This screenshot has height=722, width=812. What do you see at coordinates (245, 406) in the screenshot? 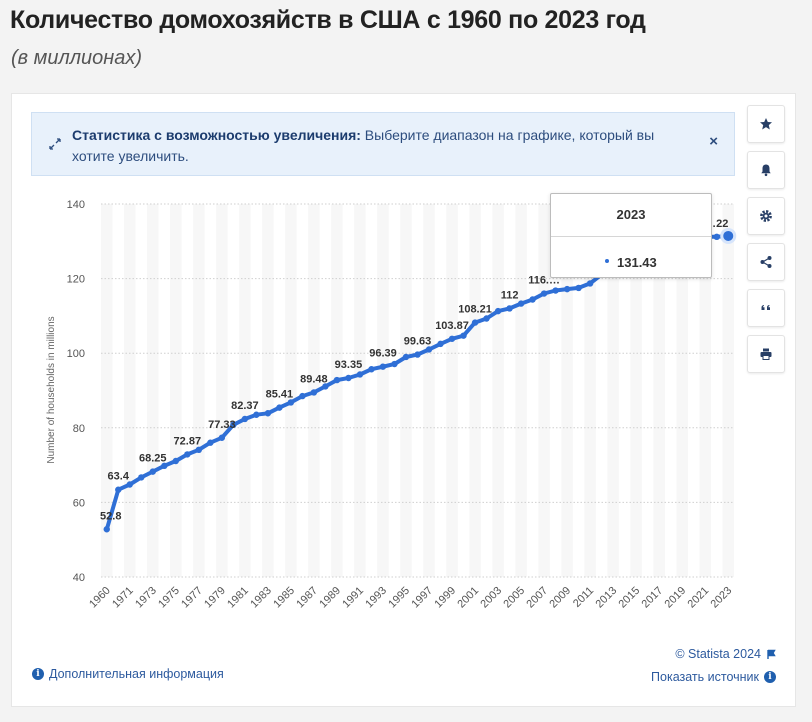
I see `data-label: 82.37` at bounding box center [245, 406].